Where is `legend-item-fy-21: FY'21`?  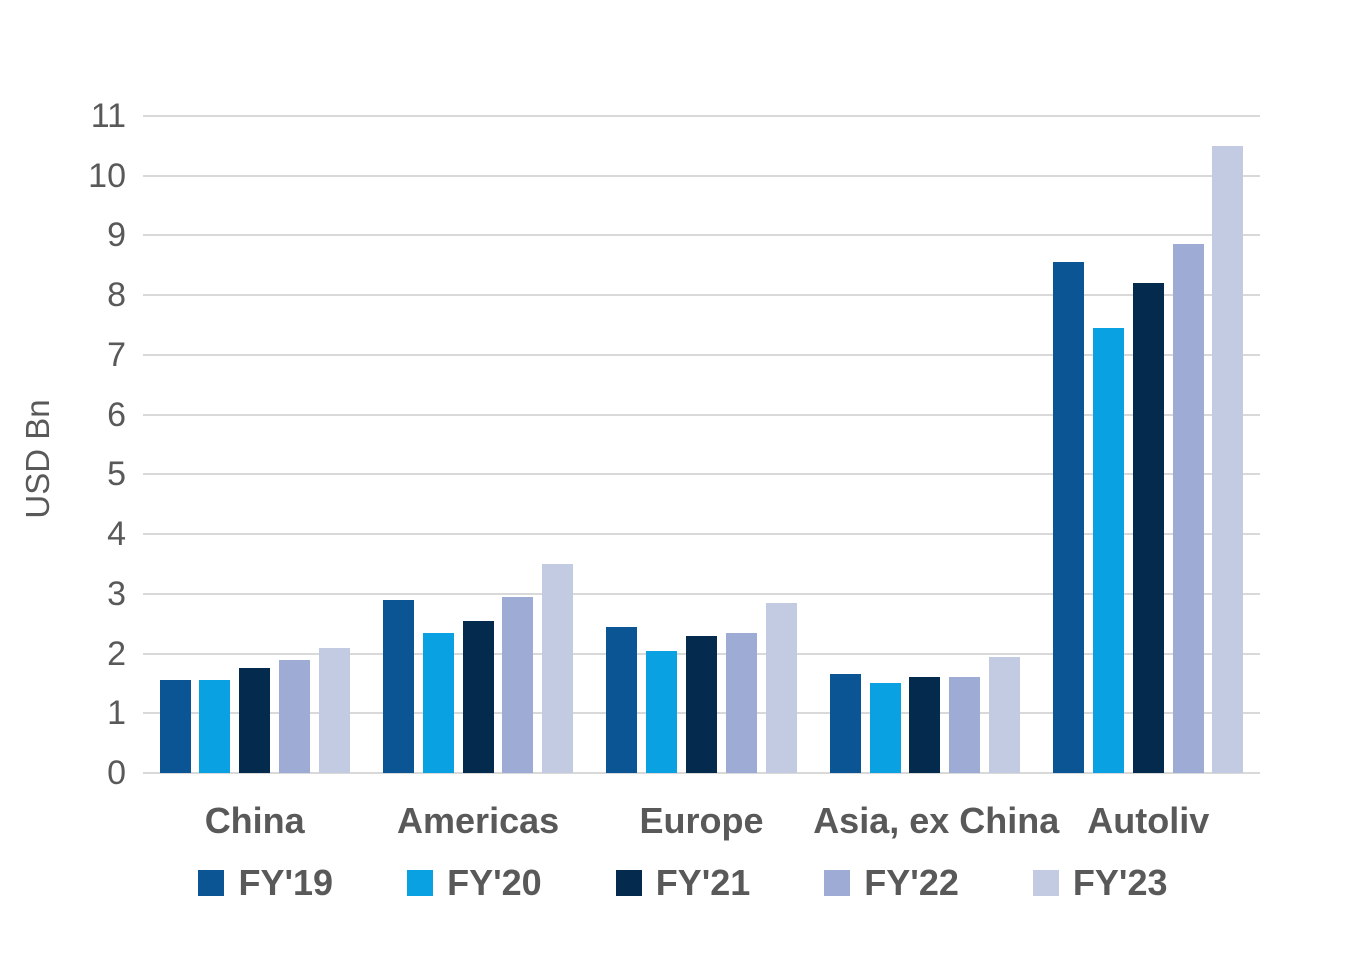 legend-item-fy-21: FY'21 is located at coordinates (683, 883).